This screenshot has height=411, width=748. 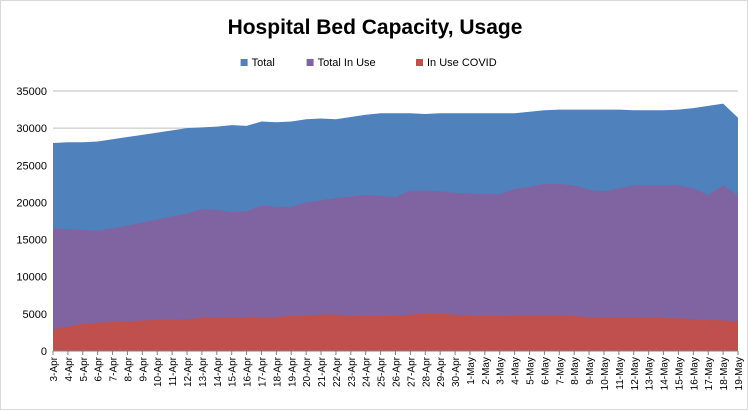 I want to click on x-tick-label: 7-May, so click(x=560, y=371).